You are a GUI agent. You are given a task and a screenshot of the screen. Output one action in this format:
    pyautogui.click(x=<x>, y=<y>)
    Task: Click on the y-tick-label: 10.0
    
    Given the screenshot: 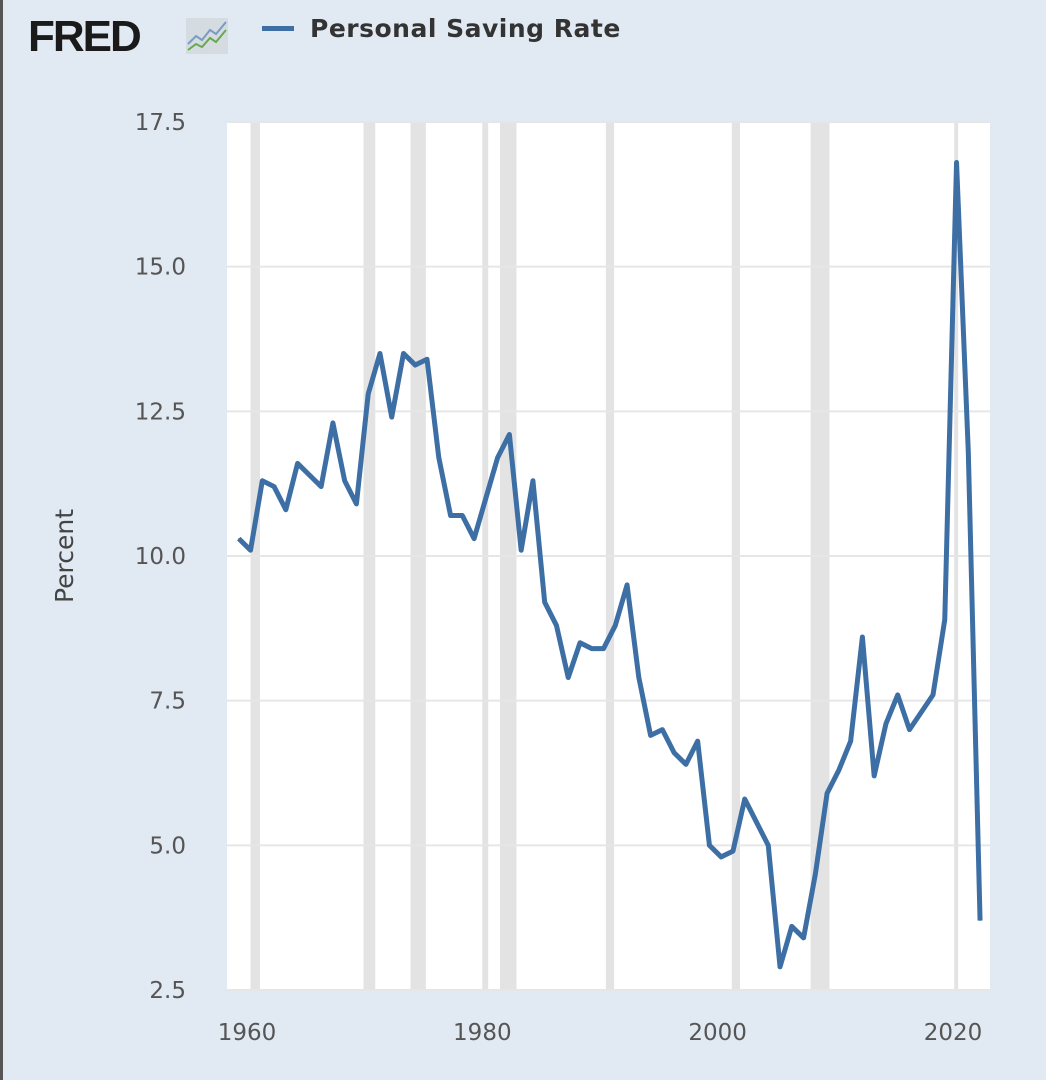 What is the action you would take?
    pyautogui.click(x=160, y=557)
    